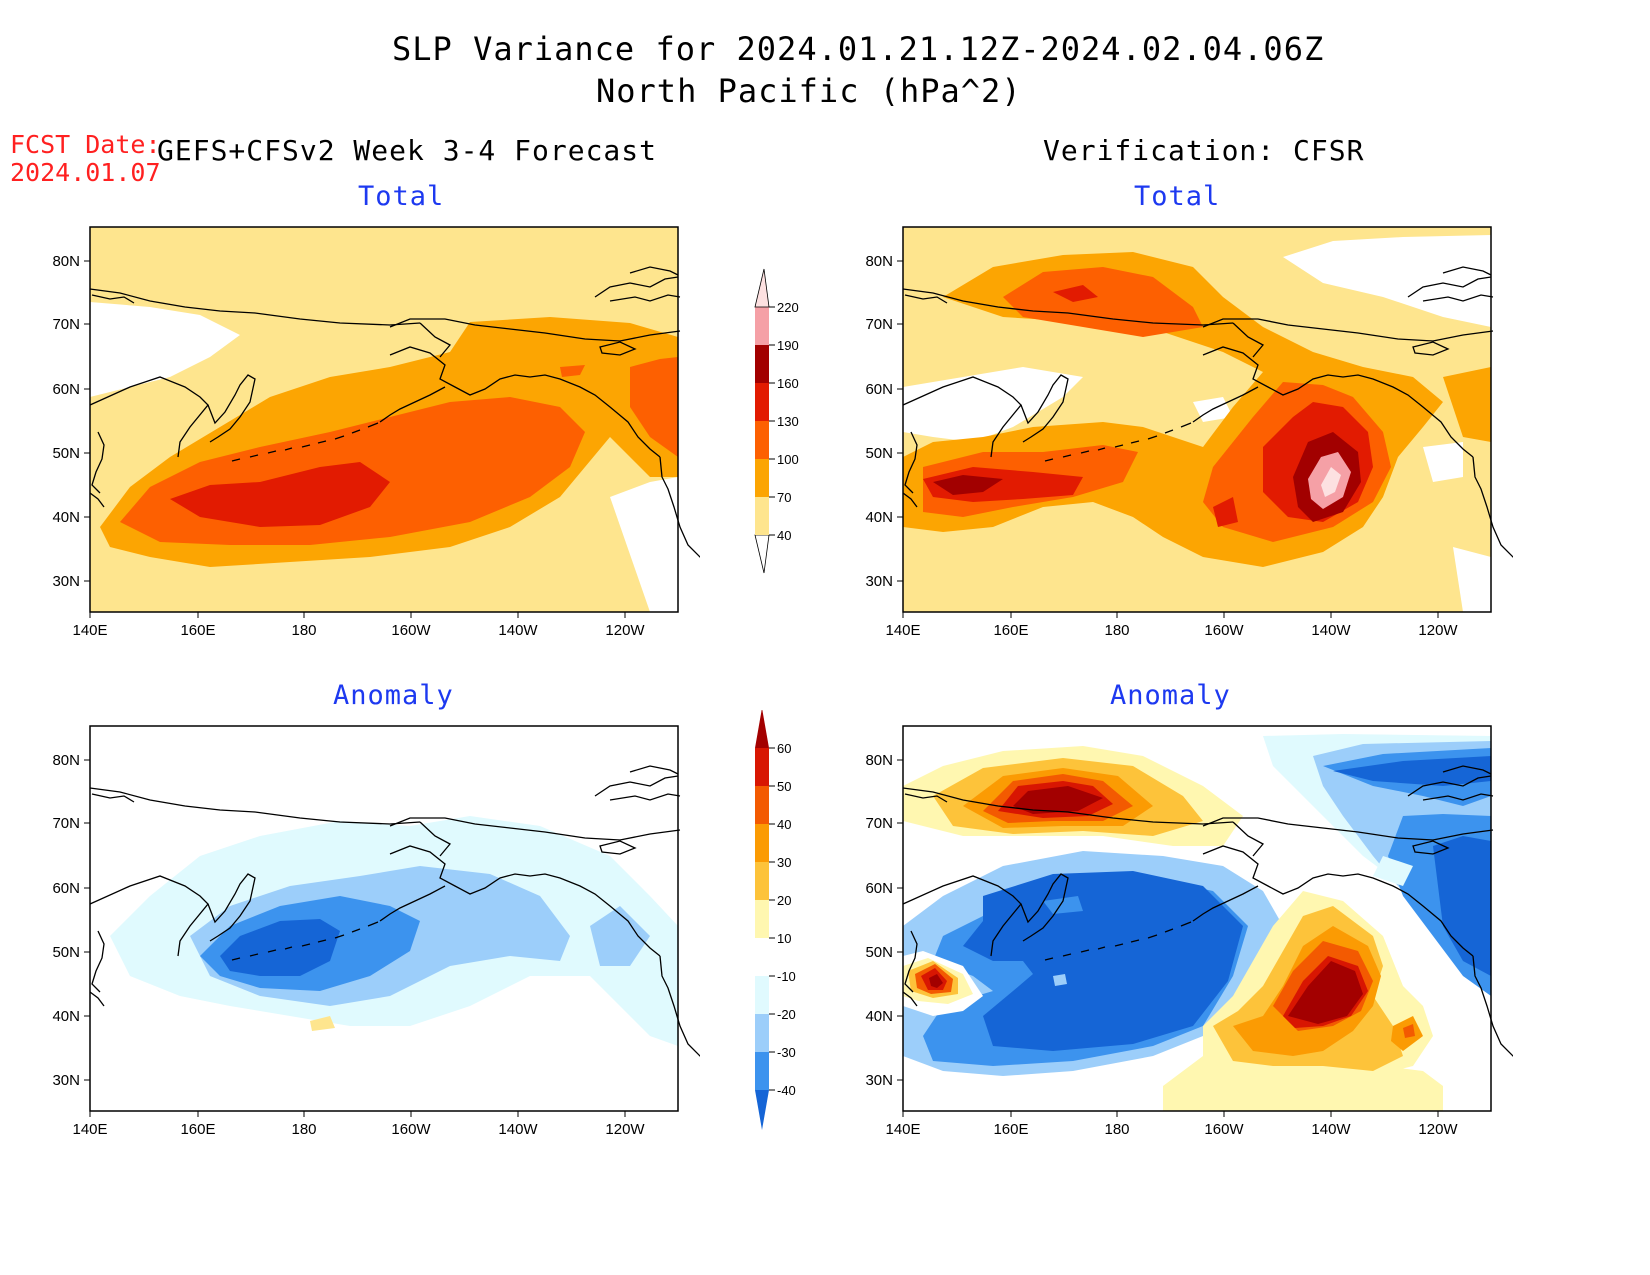  What do you see at coordinates (1170, 695) in the screenshot?
I see `verification-anomaly-subtitle: Anomaly` at bounding box center [1170, 695].